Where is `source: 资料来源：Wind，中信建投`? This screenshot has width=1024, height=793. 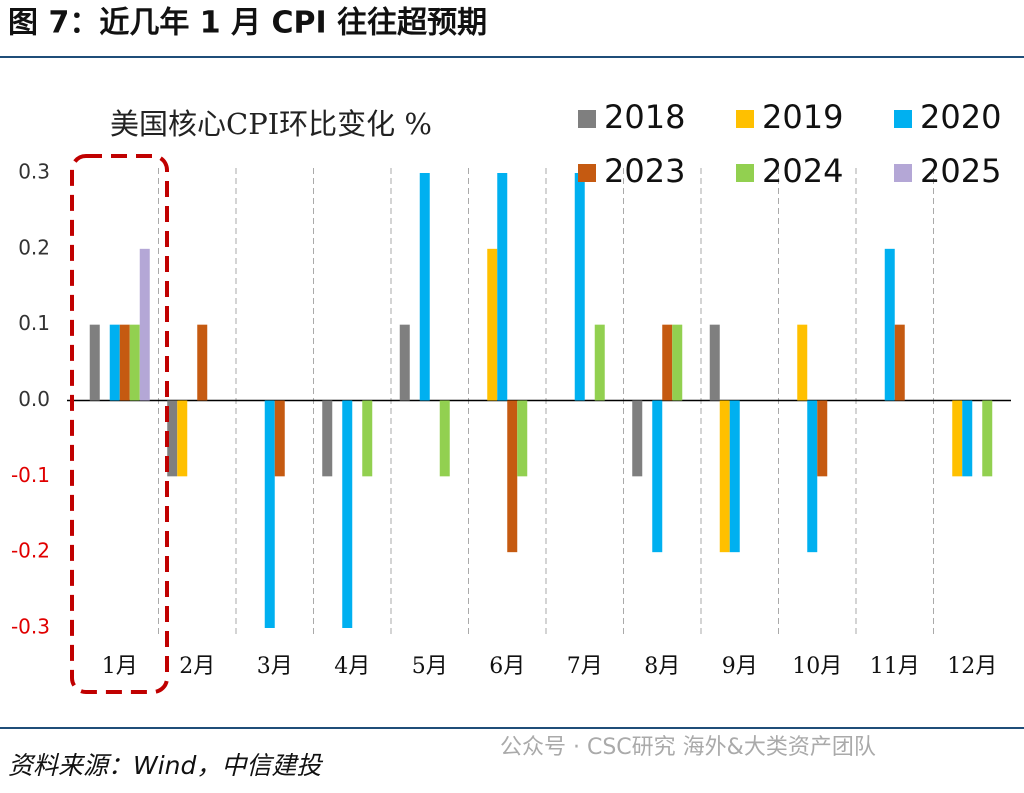
source: 资料来源：Wind，中信建投 is located at coordinates (165, 765).